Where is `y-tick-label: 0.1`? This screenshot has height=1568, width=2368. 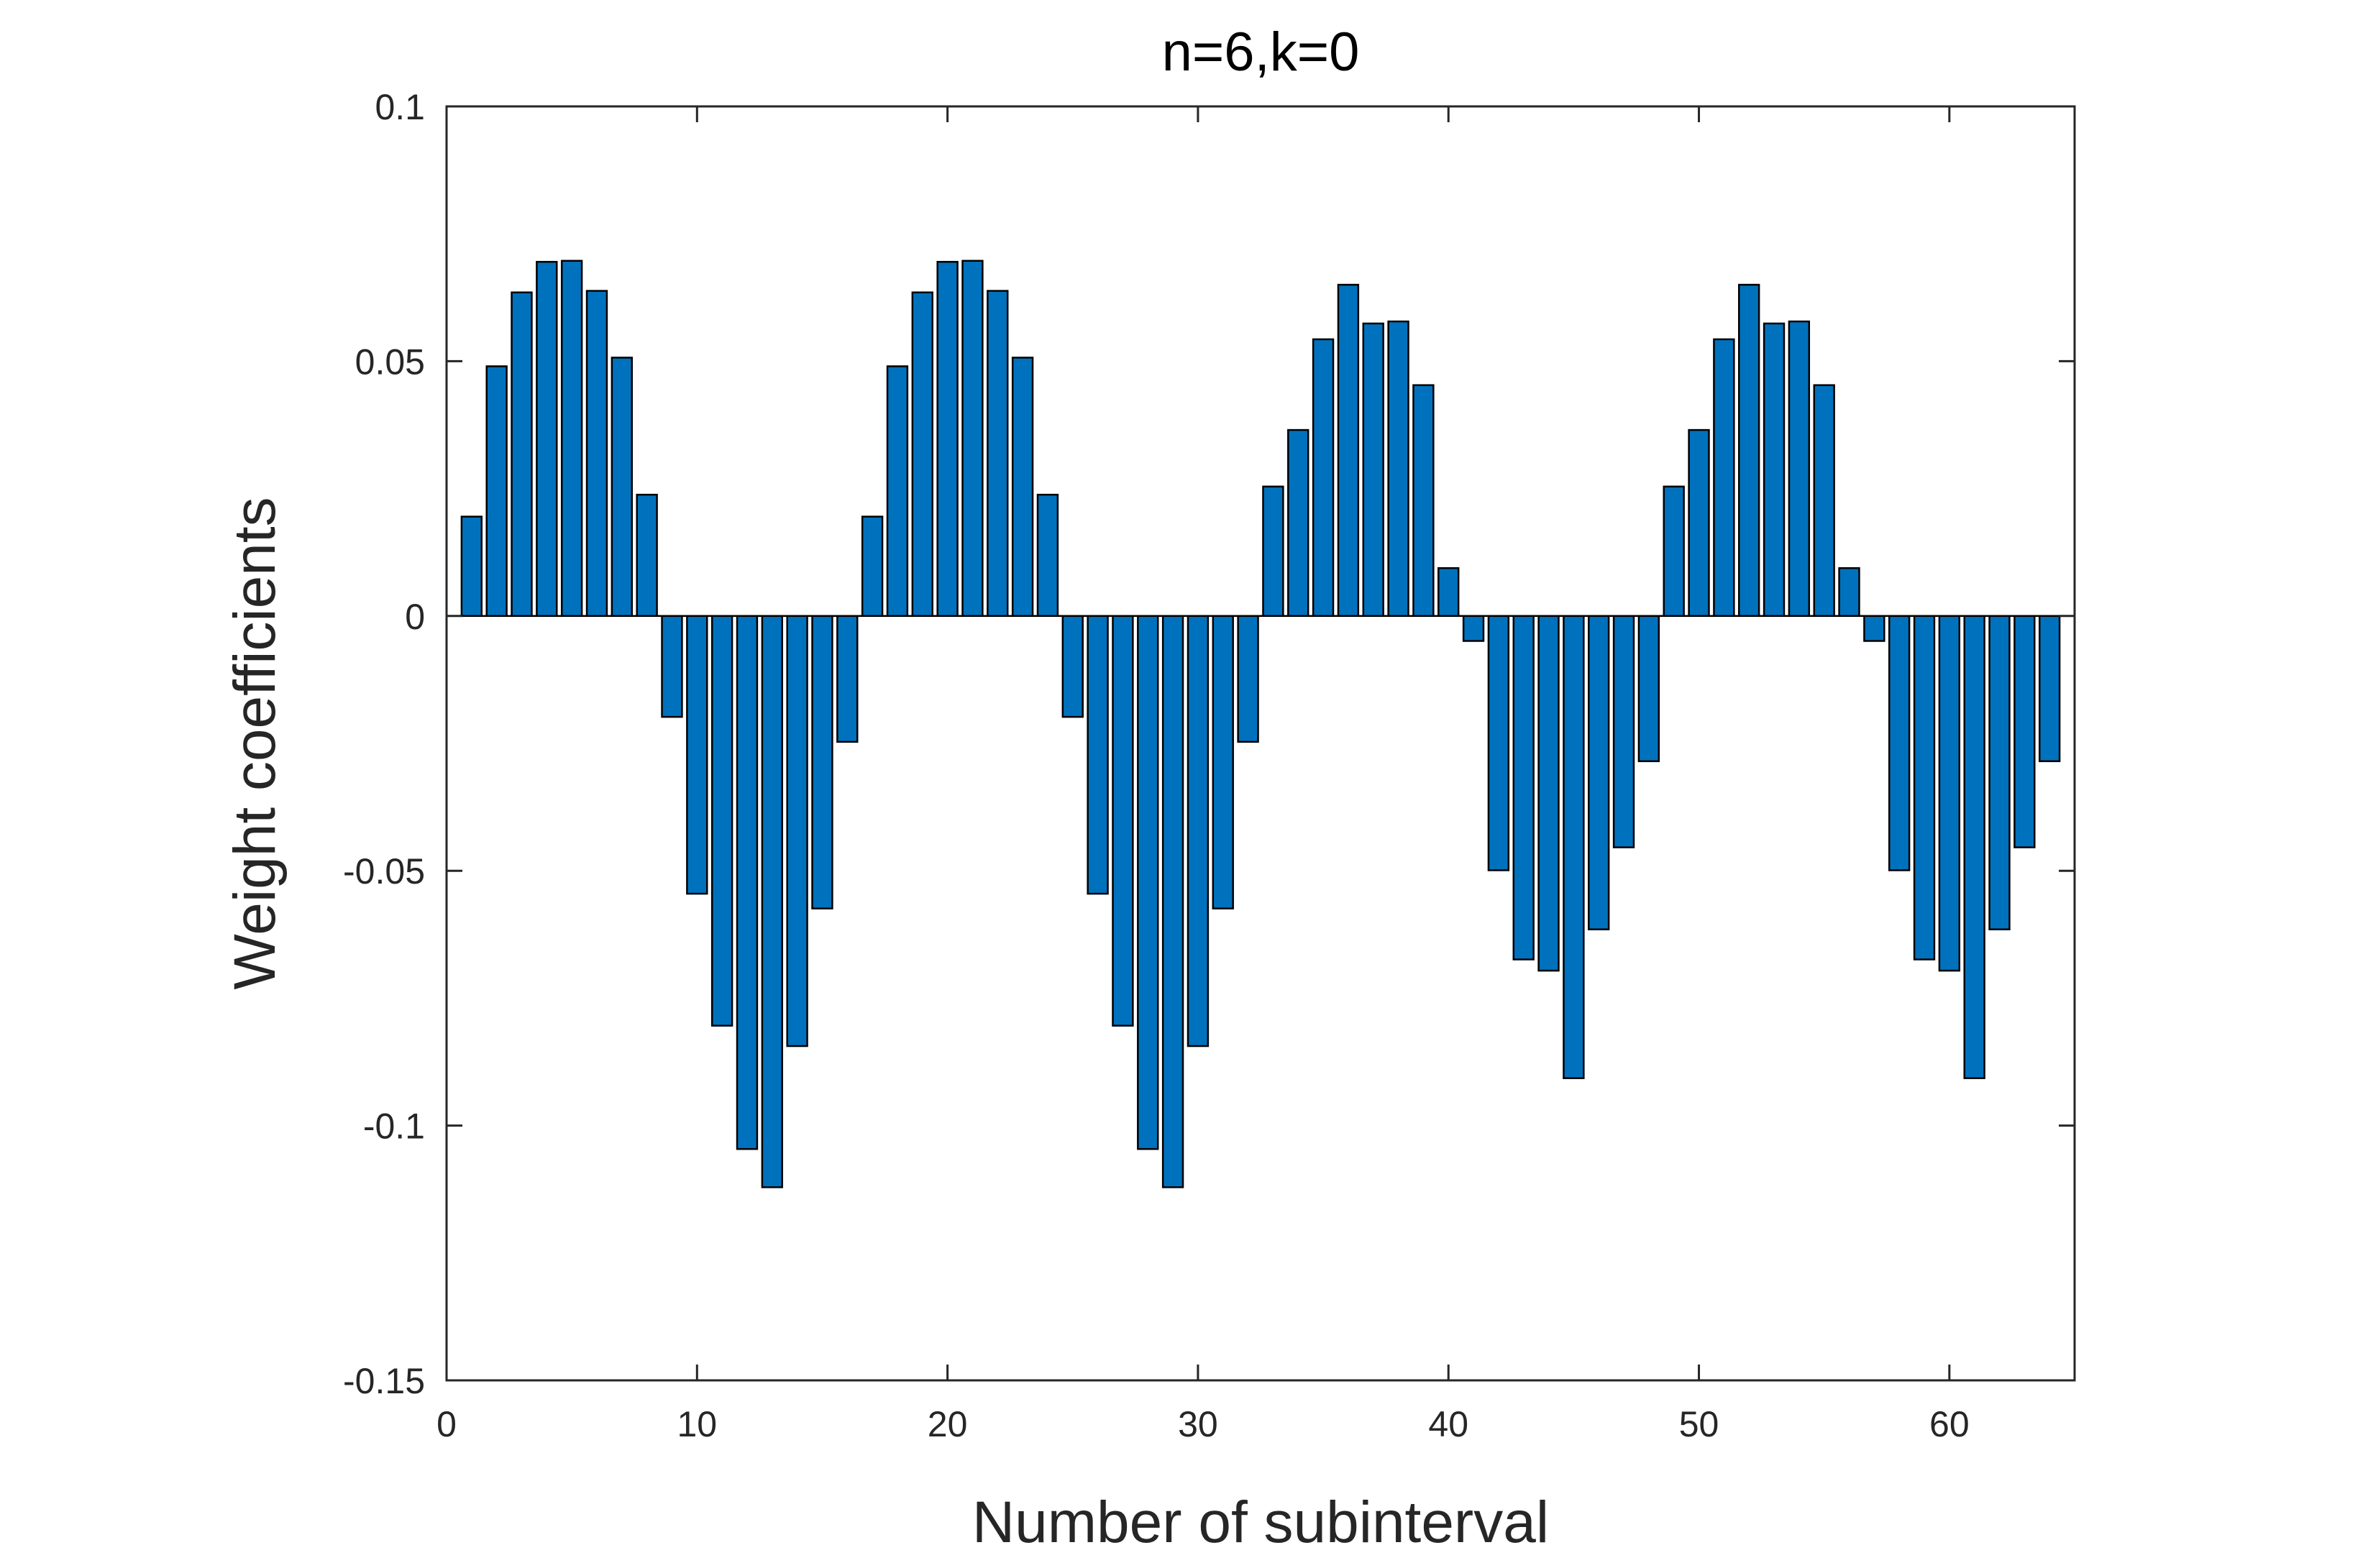
y-tick-label: 0.1 is located at coordinates (400, 107).